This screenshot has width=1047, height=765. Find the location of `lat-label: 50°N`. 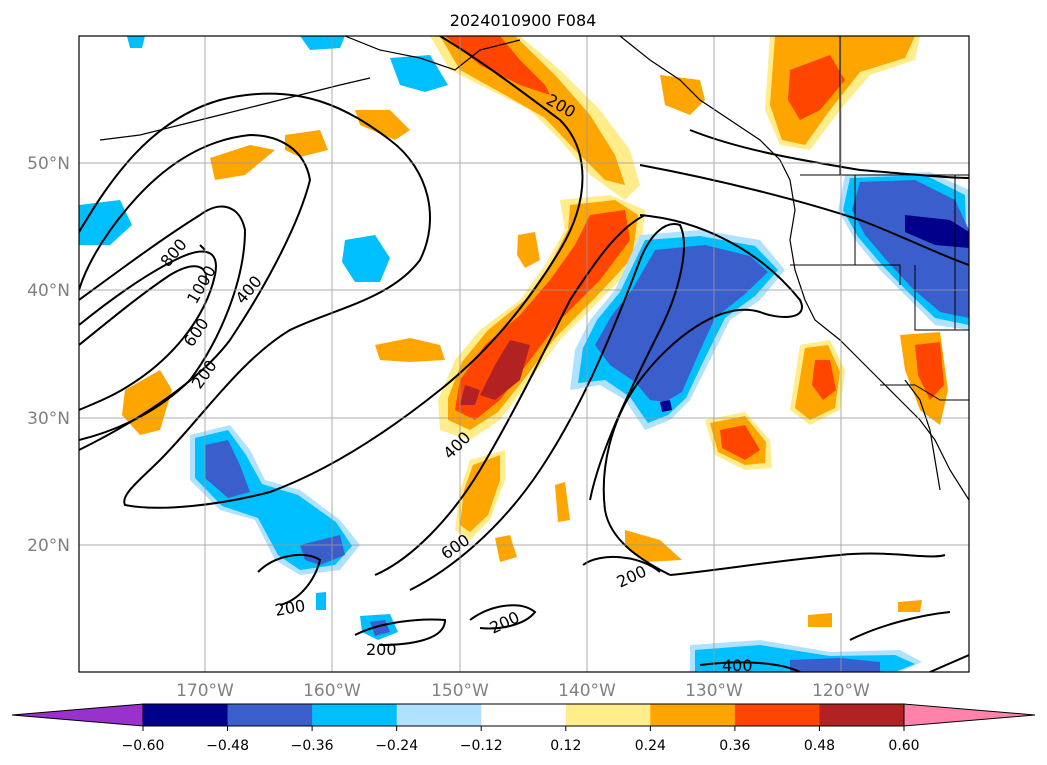

lat-label: 50°N is located at coordinates (48, 164).